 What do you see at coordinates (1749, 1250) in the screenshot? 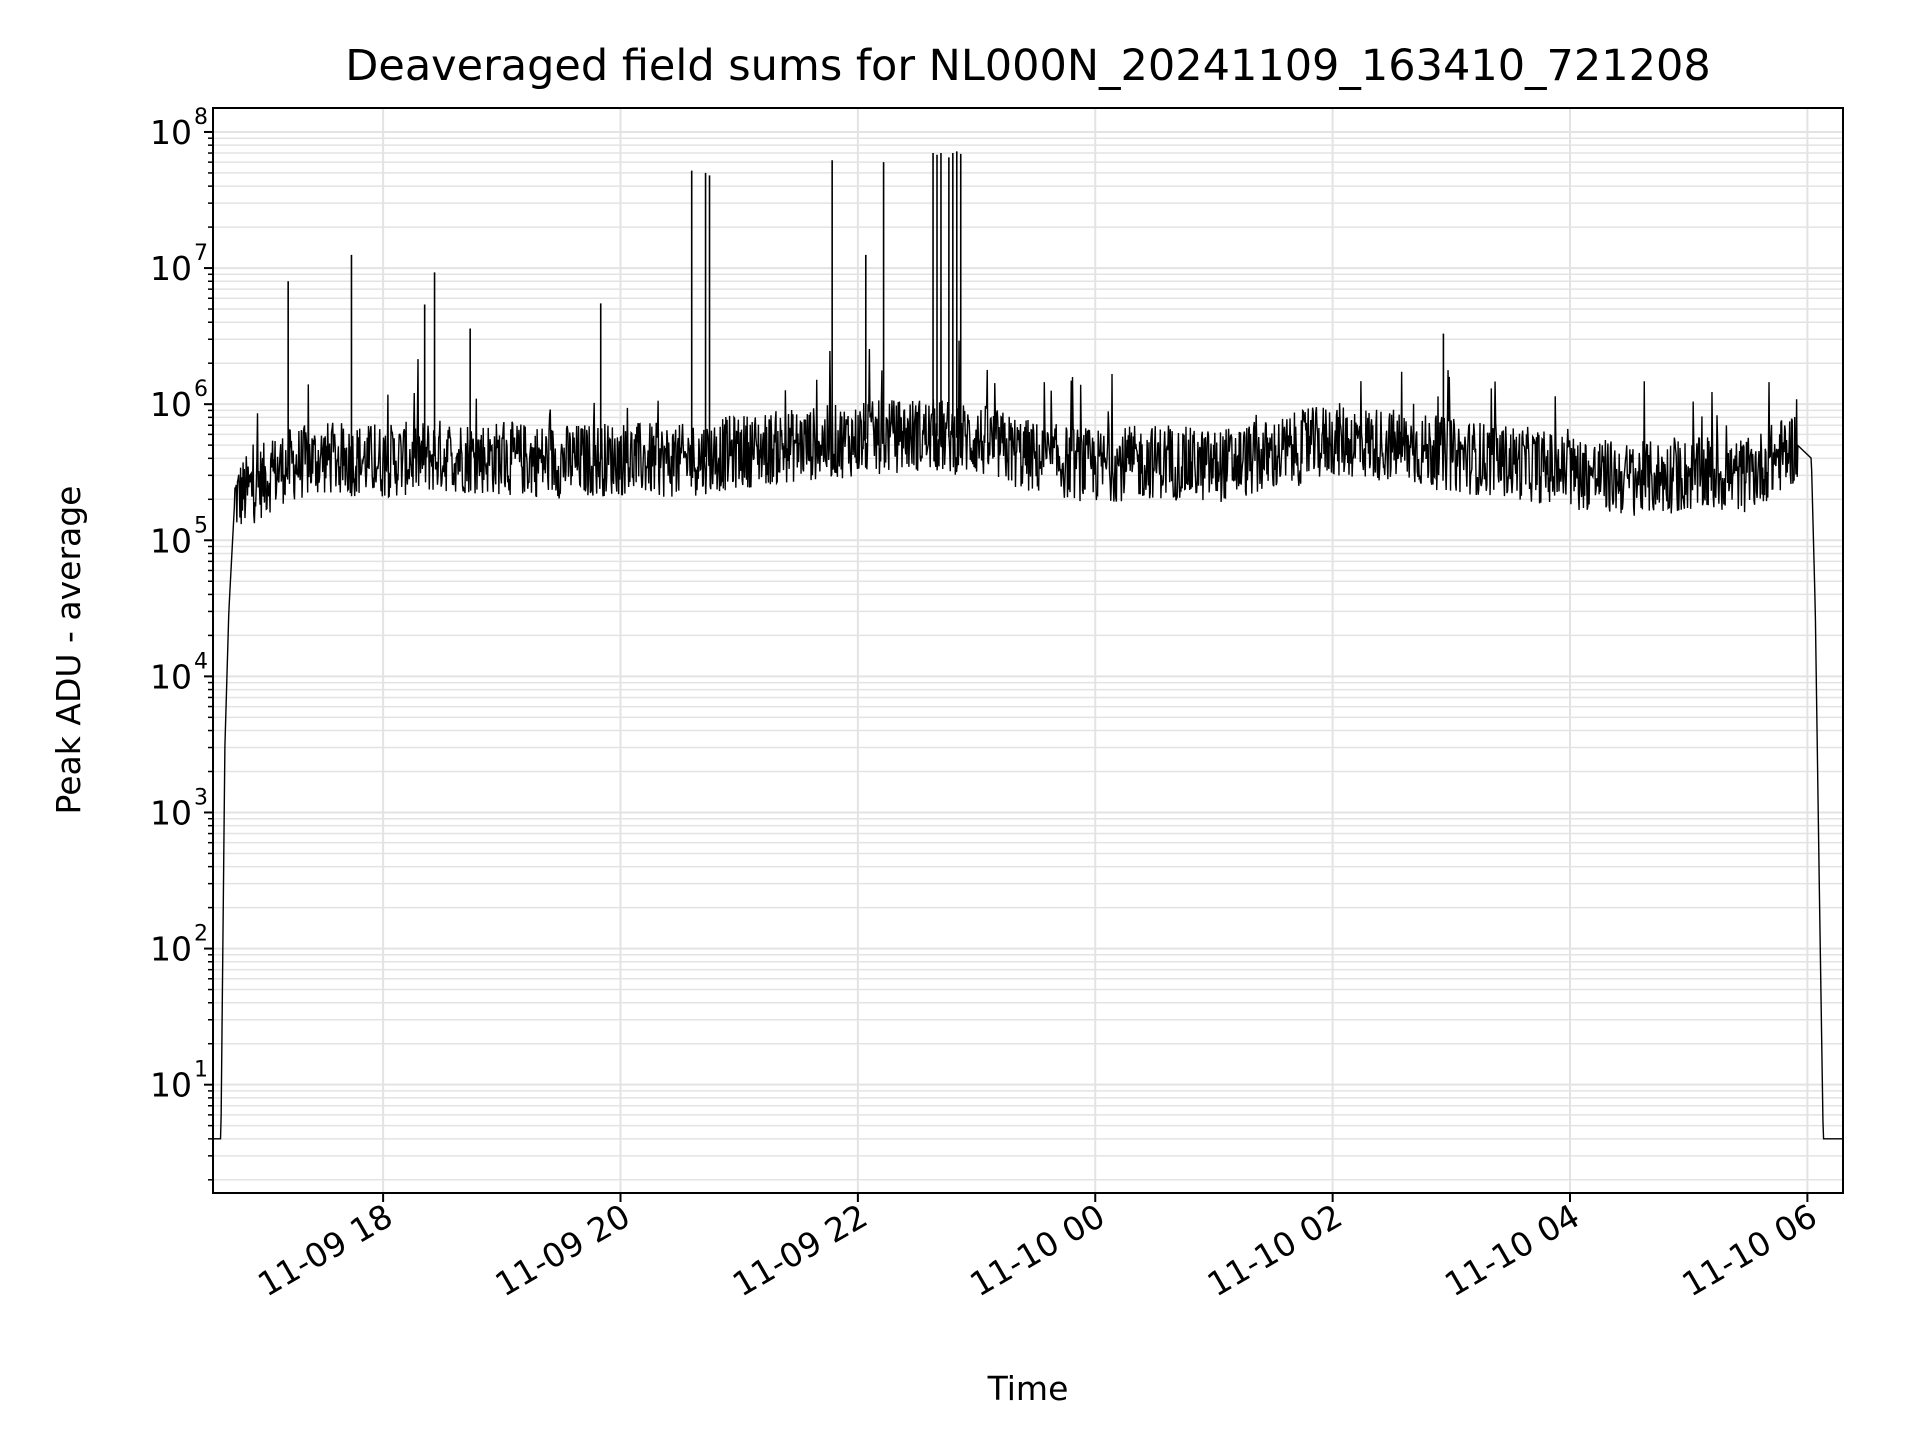
I see `x-tick-label: 11-10 06` at bounding box center [1749, 1250].